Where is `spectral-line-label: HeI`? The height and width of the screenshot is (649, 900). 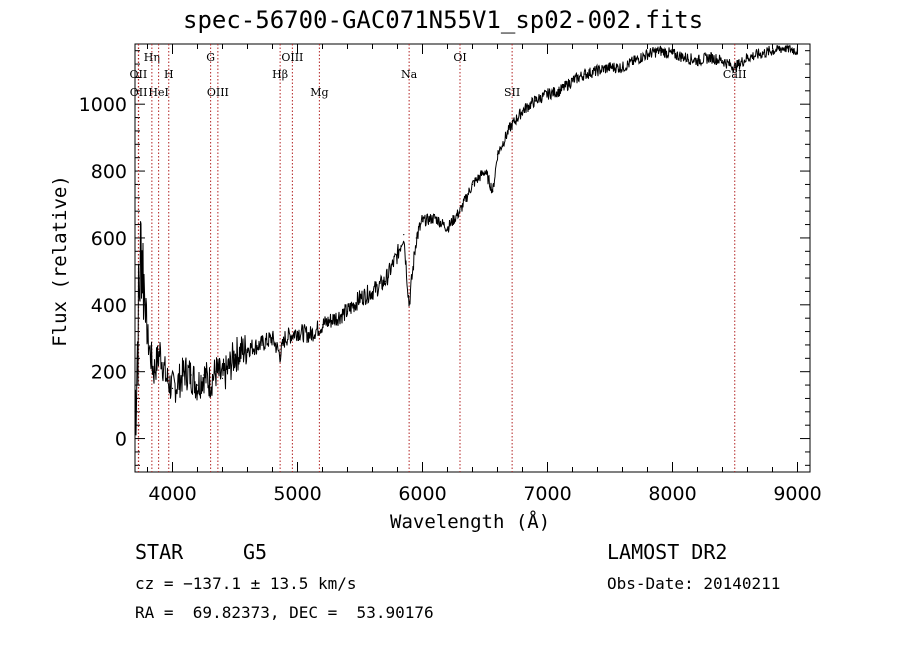
spectral-line-label: HeI is located at coordinates (158, 92).